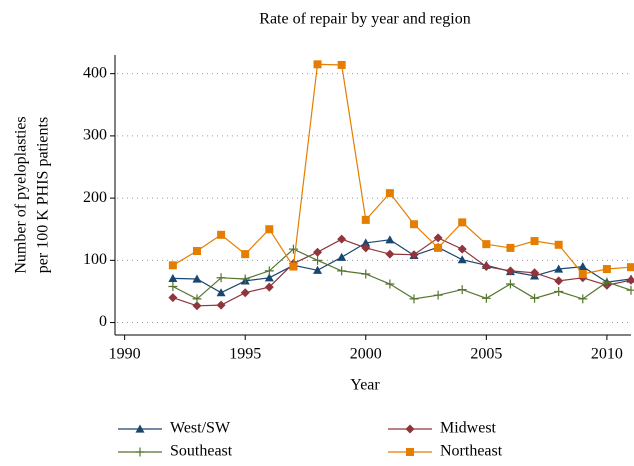 The image size is (634, 466). I want to click on legend-label: West/SW, so click(200, 428).